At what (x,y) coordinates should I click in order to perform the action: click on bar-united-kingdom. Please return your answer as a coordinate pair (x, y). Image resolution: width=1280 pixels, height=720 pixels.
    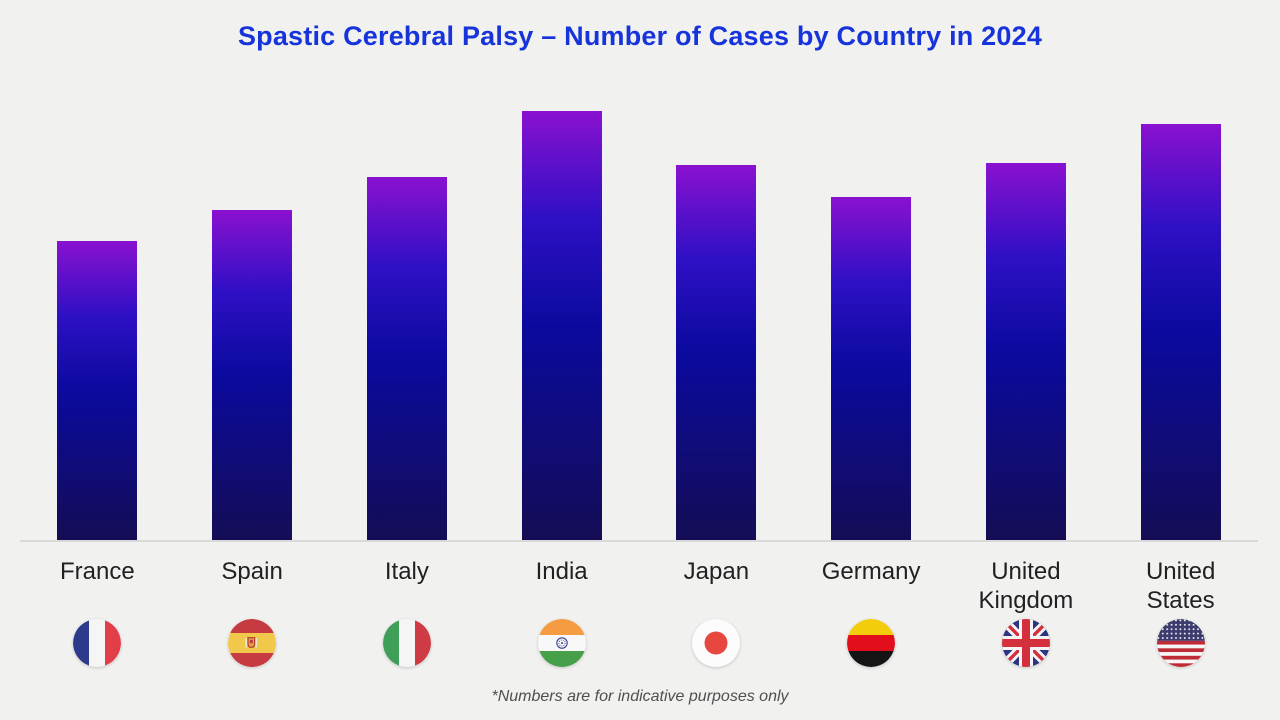
    Looking at the image, I should click on (1025, 351).